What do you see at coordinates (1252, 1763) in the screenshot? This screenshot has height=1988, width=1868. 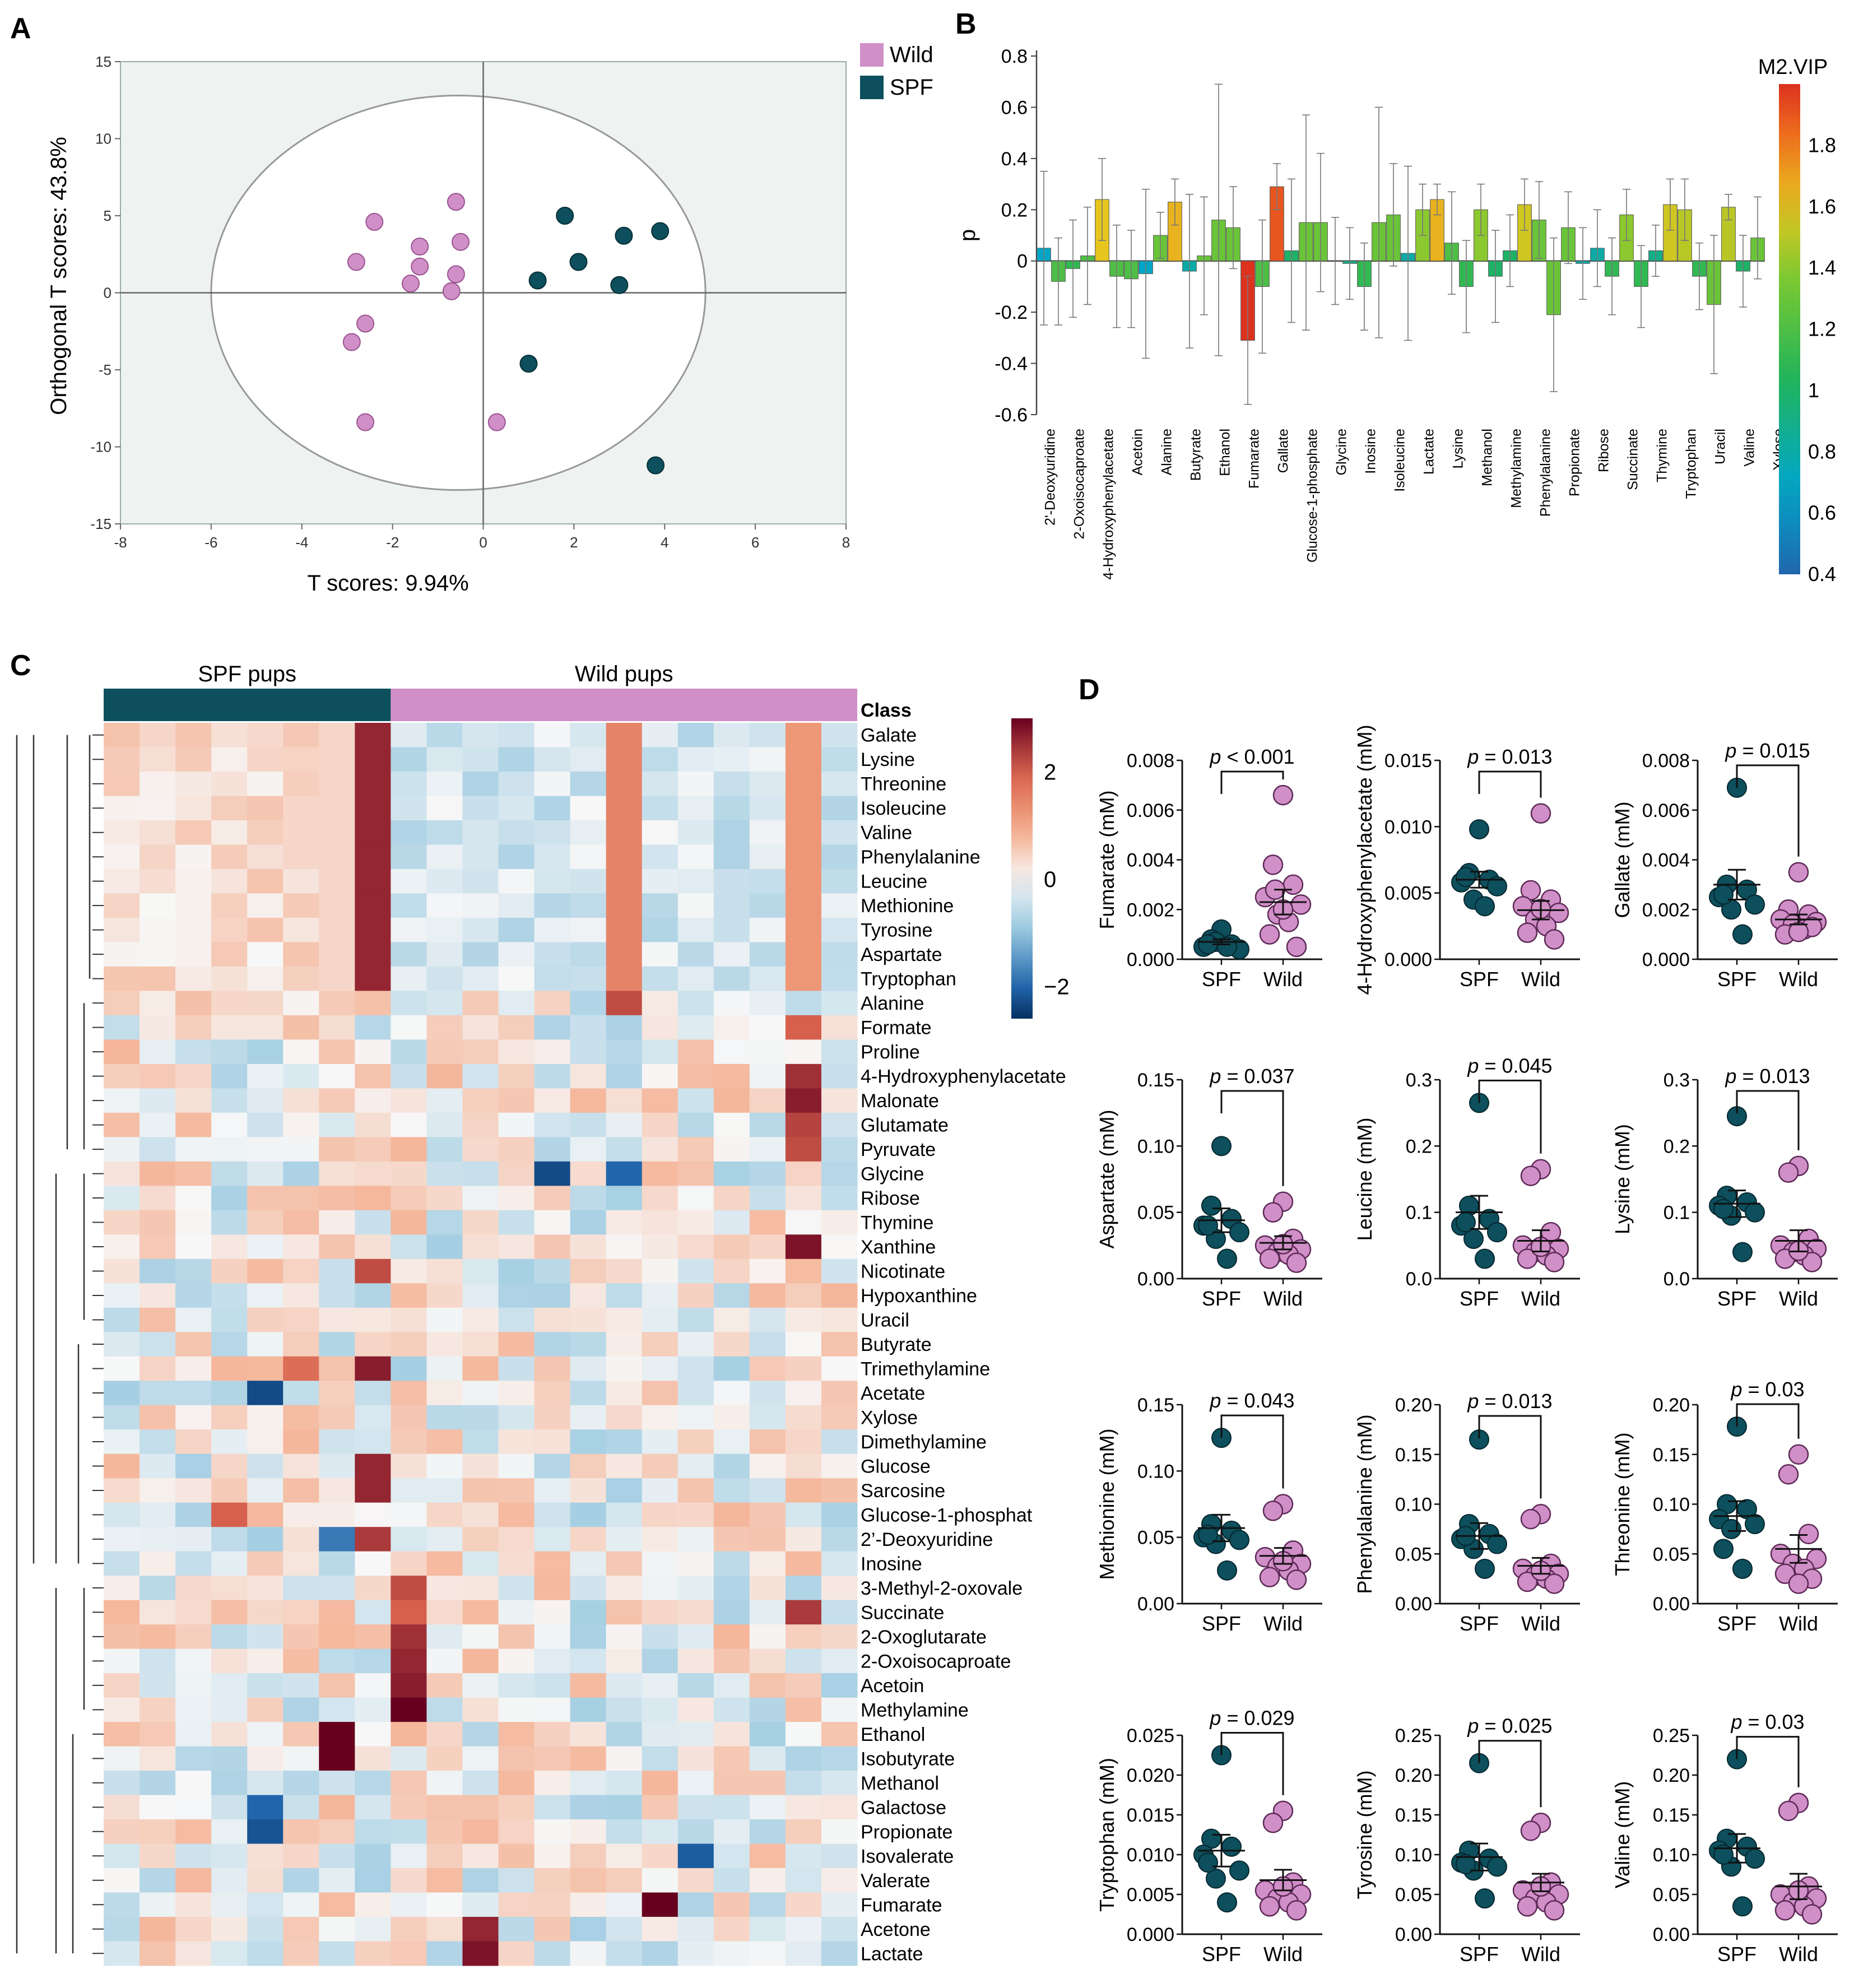 I see `significance-bracket` at bounding box center [1252, 1763].